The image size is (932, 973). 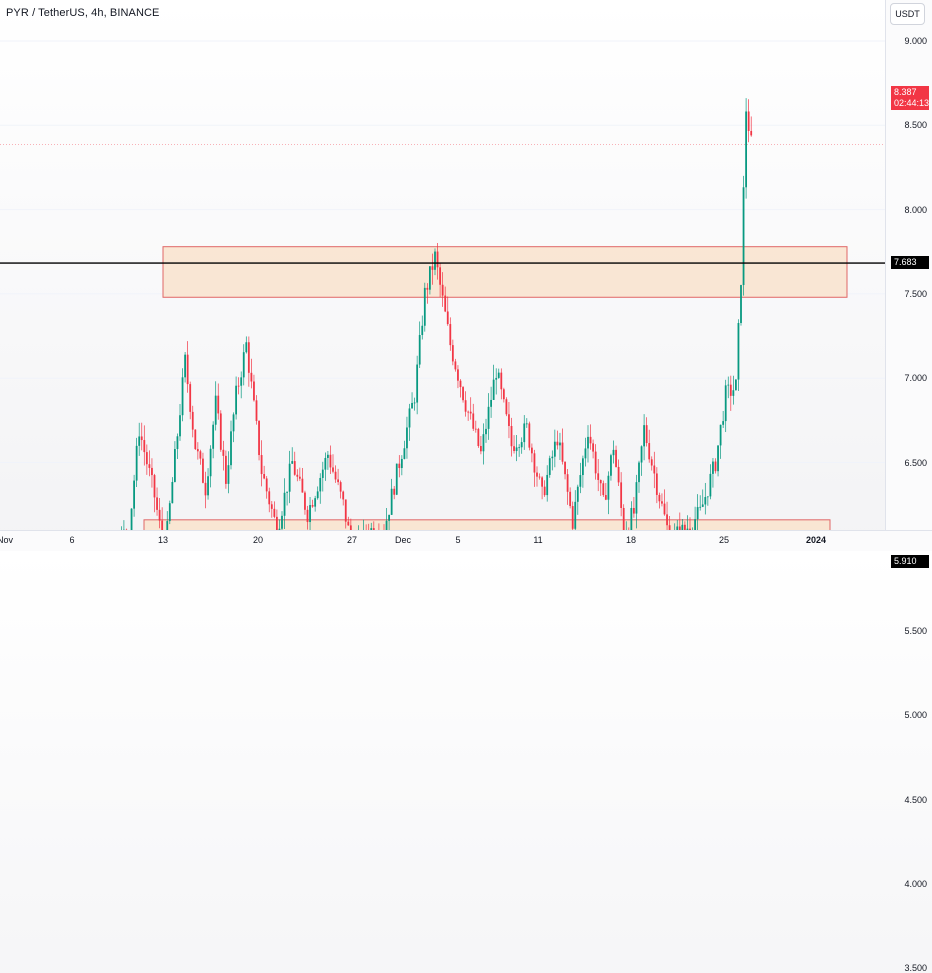 What do you see at coordinates (724, 540) in the screenshot?
I see `time-tick-label: 25` at bounding box center [724, 540].